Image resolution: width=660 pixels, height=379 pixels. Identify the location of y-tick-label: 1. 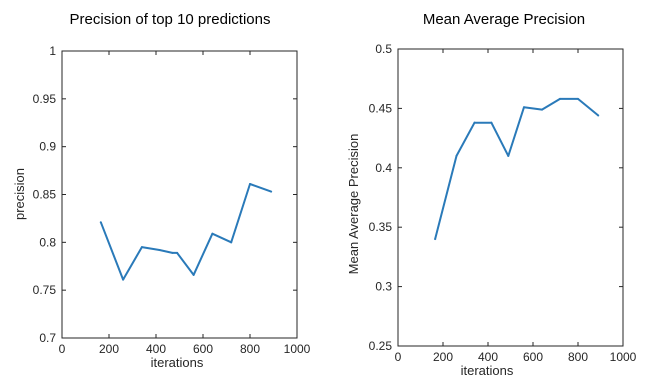
(52, 51).